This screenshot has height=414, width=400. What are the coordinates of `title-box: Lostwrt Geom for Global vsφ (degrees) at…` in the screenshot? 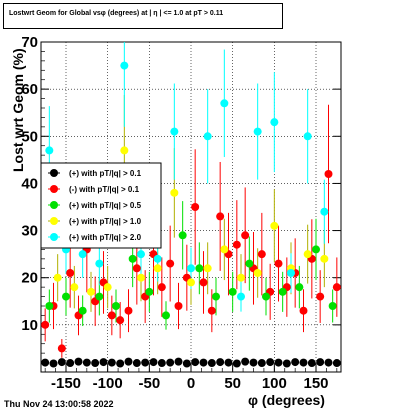 It's located at (143, 16).